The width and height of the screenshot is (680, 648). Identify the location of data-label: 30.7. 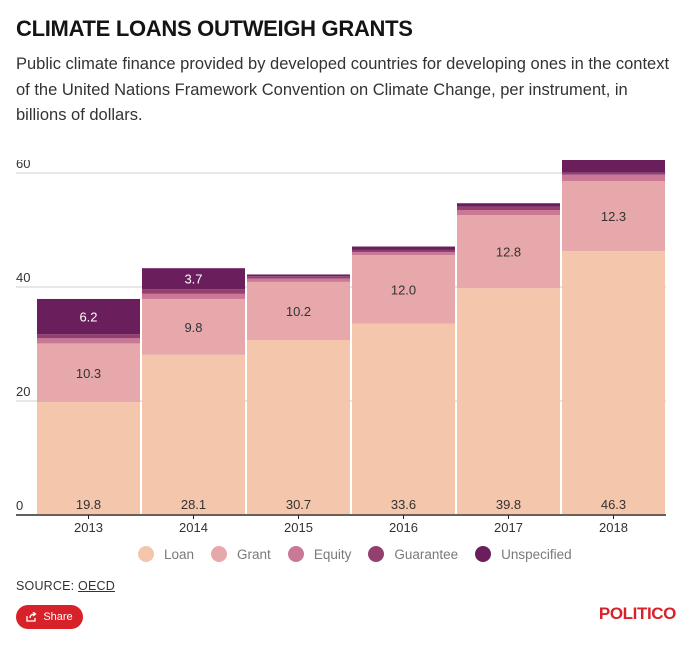
(298, 504).